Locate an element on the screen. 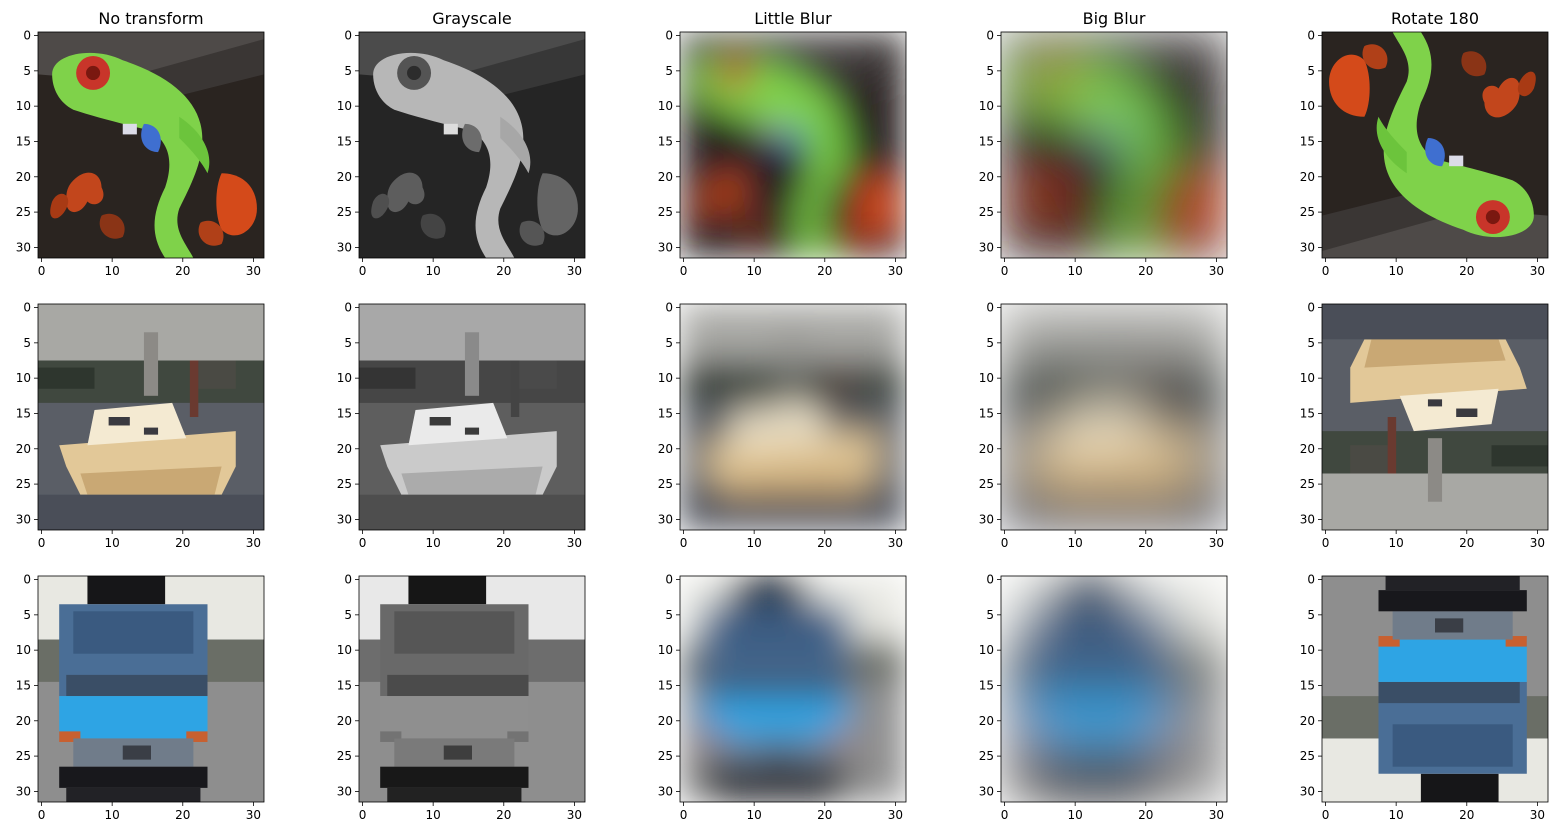  panel-boat-2: 0 10 20 30 0 5 10 15 20 25 30 is located at coordinates (782, 425).